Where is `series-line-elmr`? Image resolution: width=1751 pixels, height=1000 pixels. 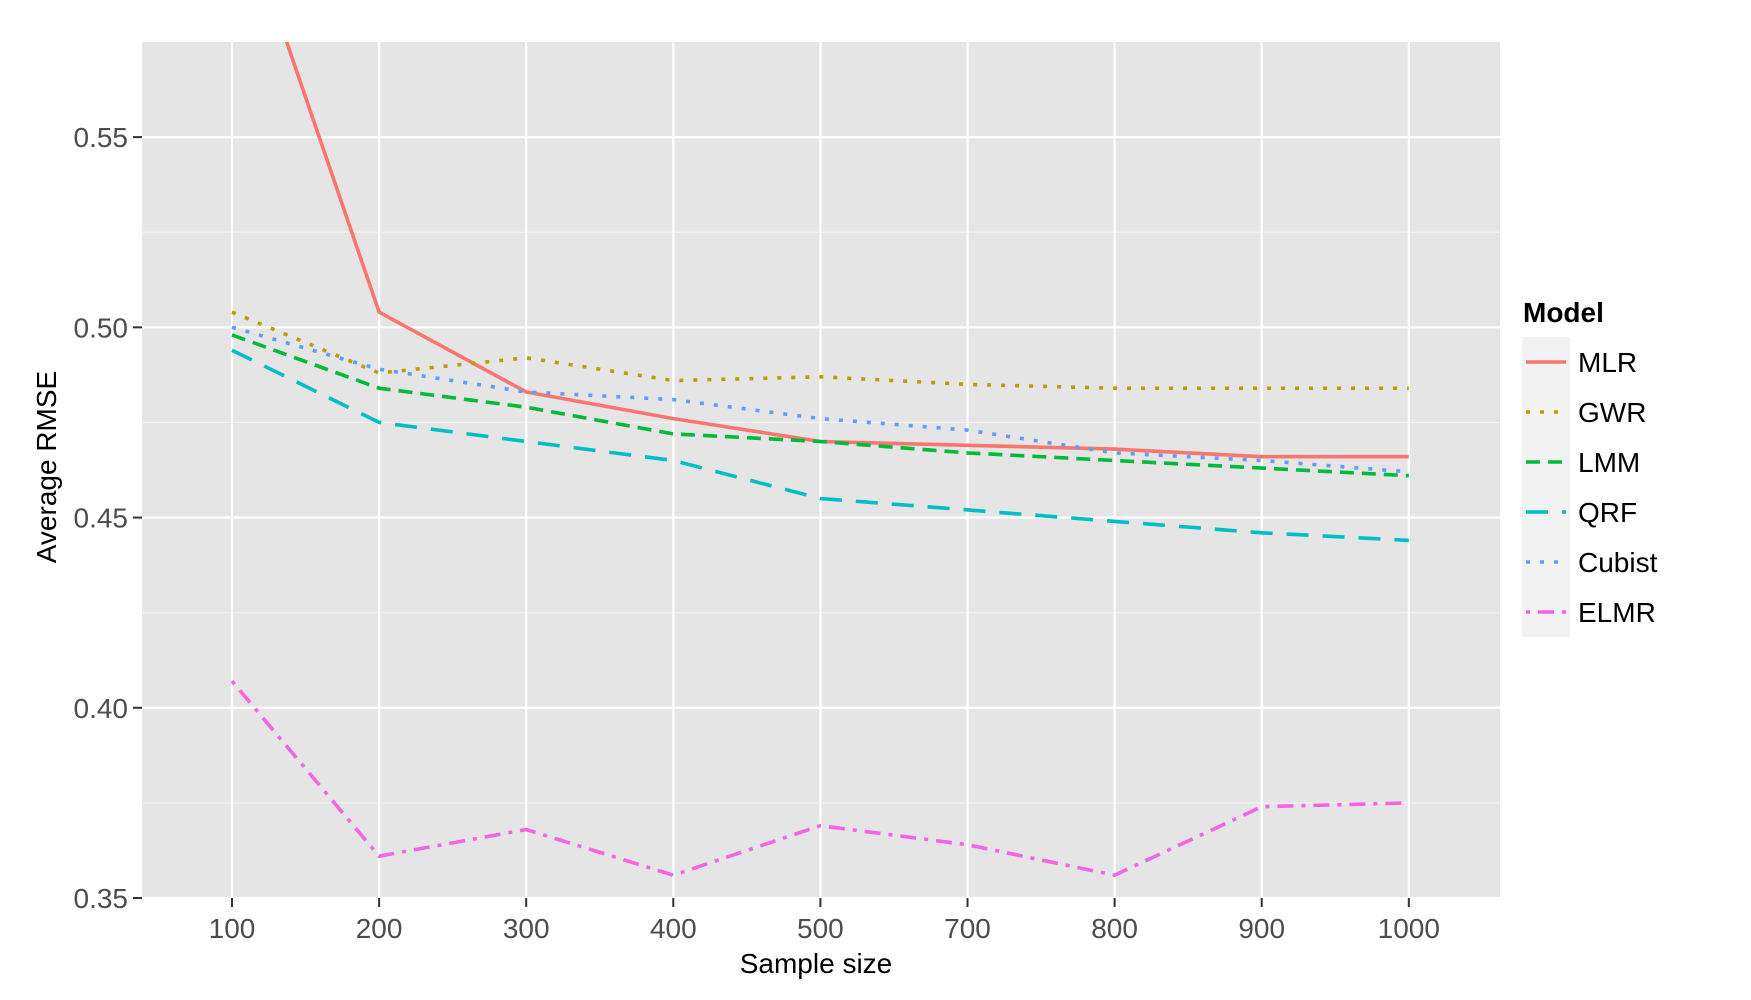
series-line-elmr is located at coordinates (819, 778).